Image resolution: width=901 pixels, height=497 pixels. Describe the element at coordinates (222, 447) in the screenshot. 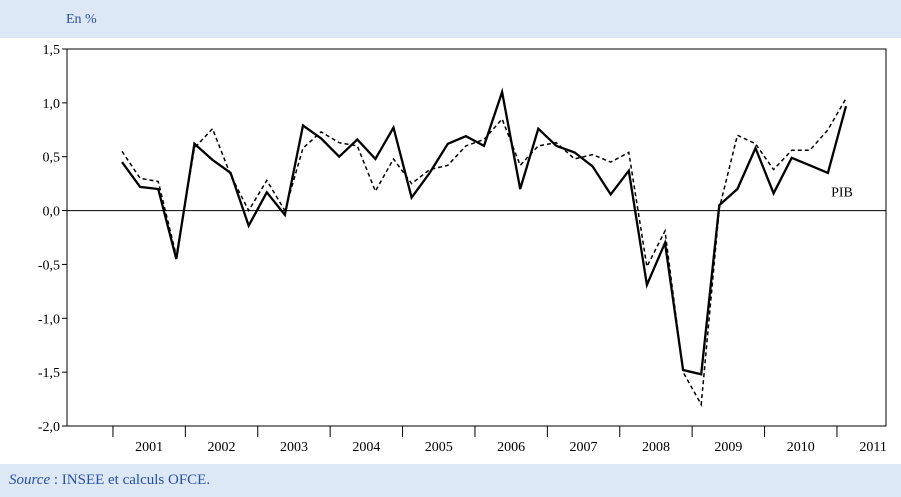

I see `x-tick-label: 2002` at that location.